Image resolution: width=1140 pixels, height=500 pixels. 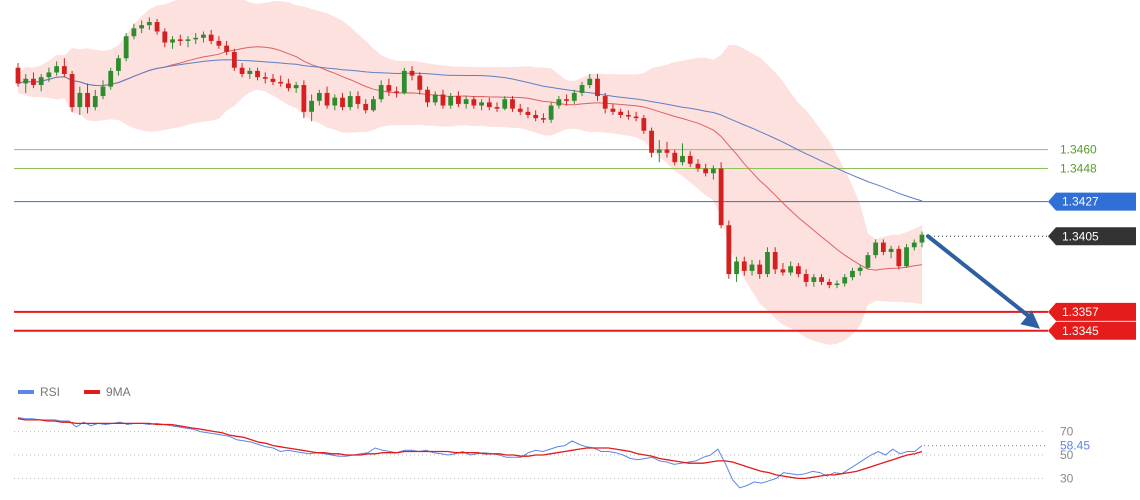 I want to click on forecast-arrow-shaft, so click(x=980, y=277).